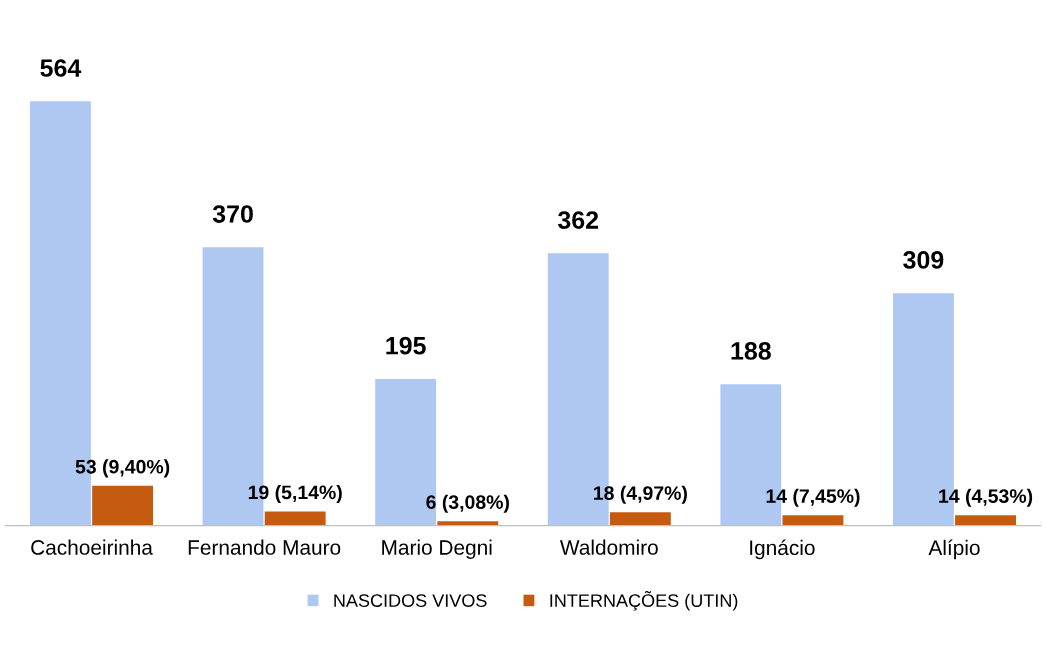 This screenshot has width=1046, height=645. Describe the element at coordinates (986, 497) in the screenshot. I see `data-label: 14 (4,53%)` at that location.